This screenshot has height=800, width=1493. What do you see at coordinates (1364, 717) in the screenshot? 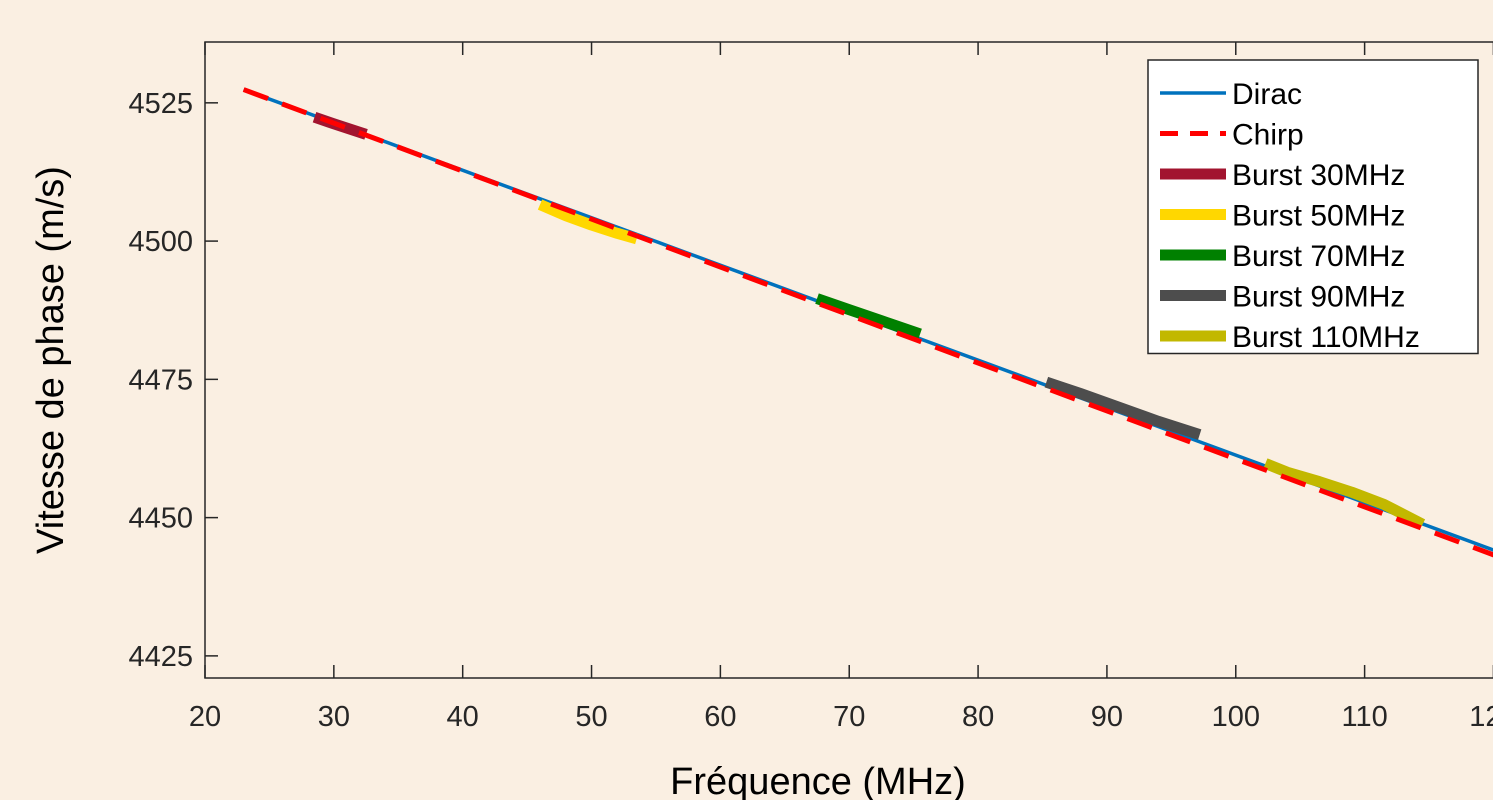
I see `x-tick-label-9: 110` at bounding box center [1364, 717].